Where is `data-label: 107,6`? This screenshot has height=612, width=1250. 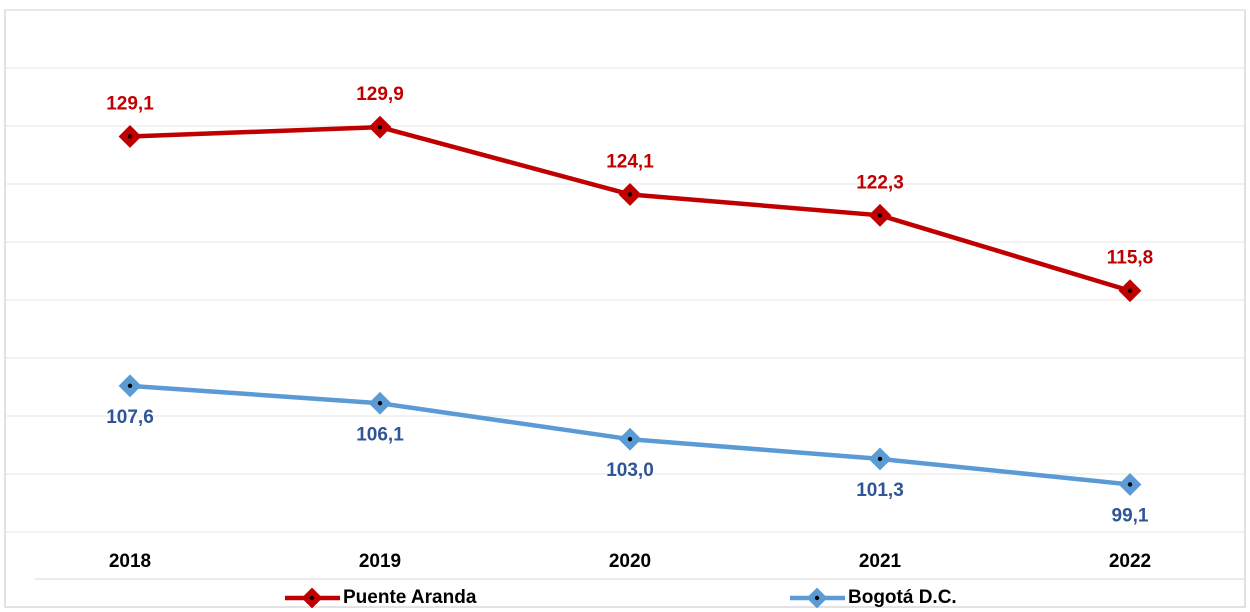 data-label: 107,6 is located at coordinates (130, 417).